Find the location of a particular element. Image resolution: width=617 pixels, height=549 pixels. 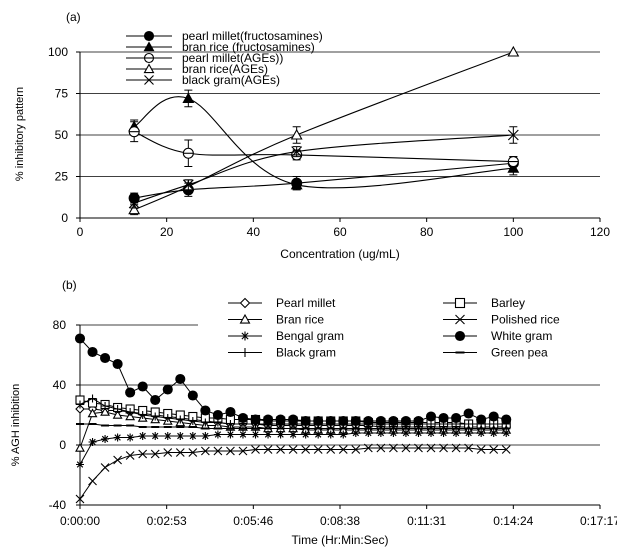

legend-item-pearl-millet-ages: pearl millet(AGEs)) is located at coordinates (204, 58).